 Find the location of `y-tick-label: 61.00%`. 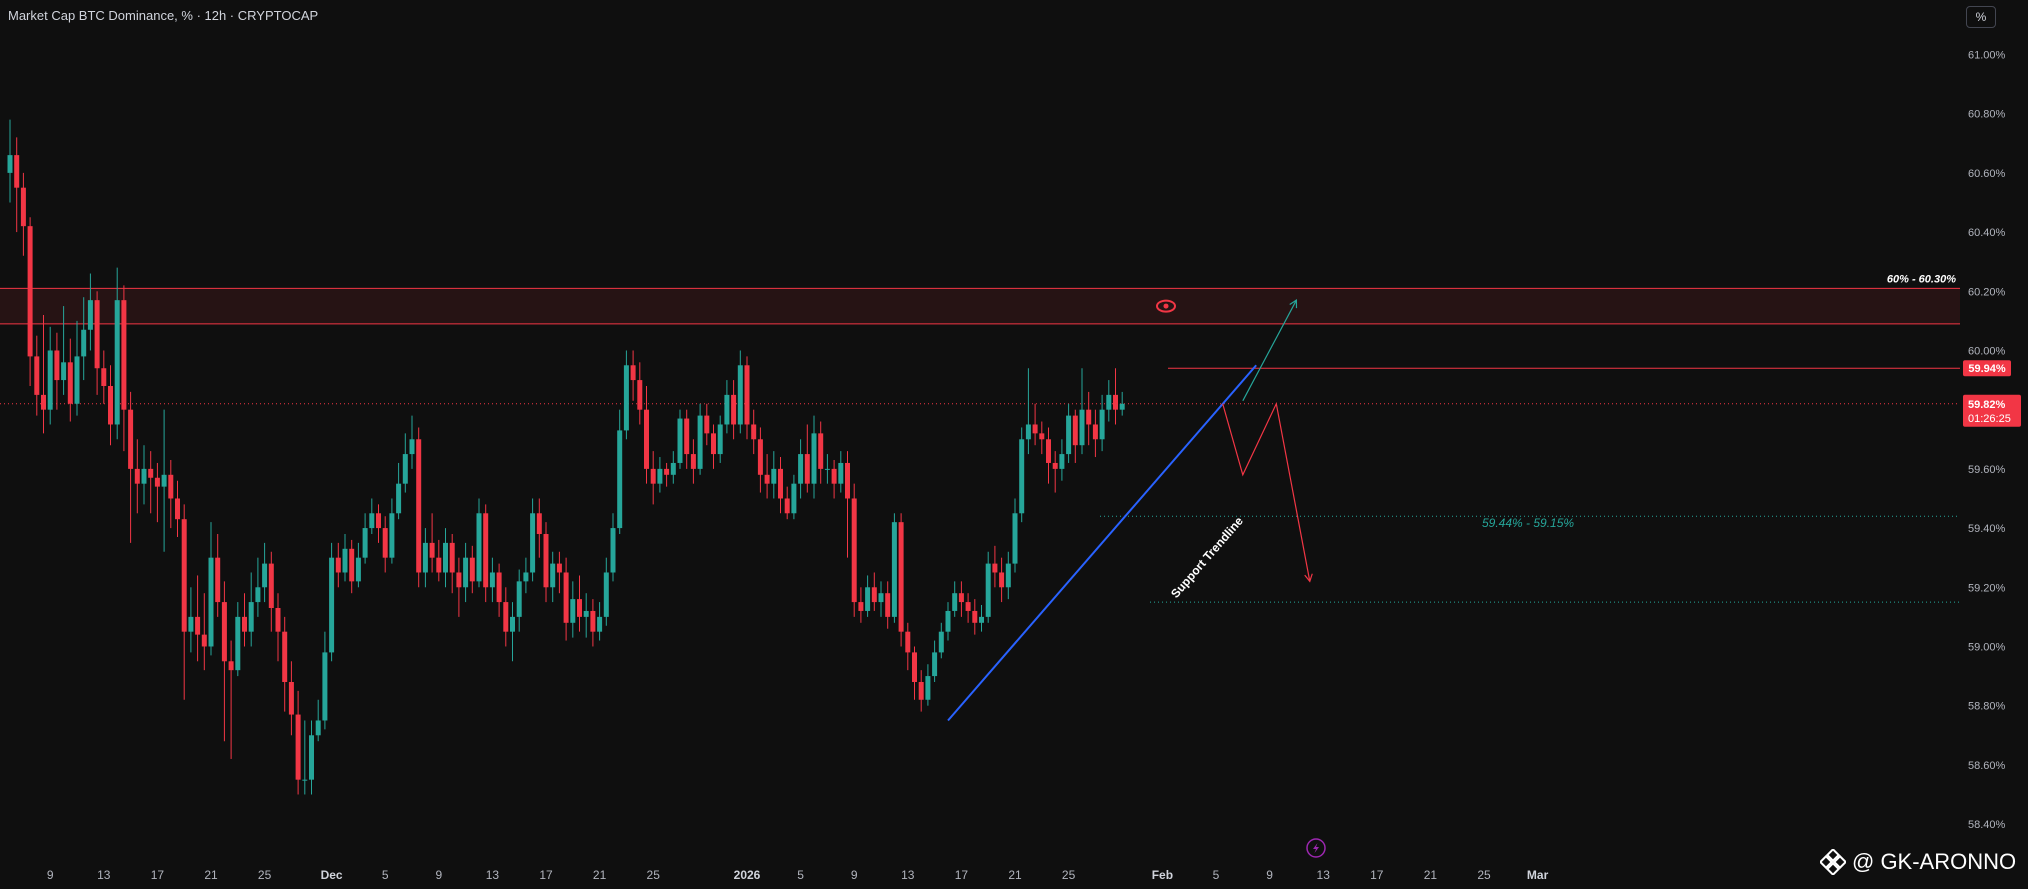

y-tick-label: 61.00% is located at coordinates (1987, 55).